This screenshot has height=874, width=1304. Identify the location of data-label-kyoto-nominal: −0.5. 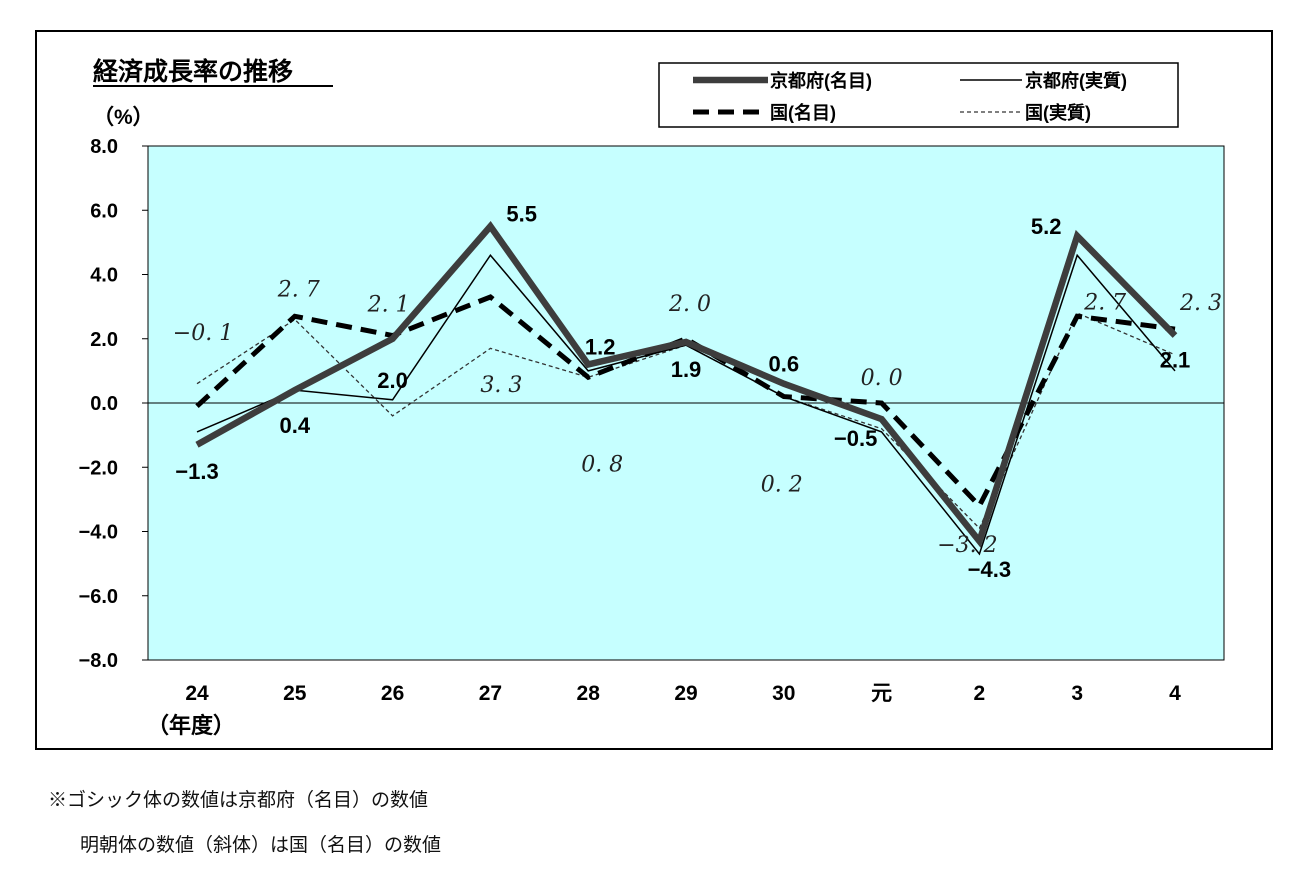
(855, 438).